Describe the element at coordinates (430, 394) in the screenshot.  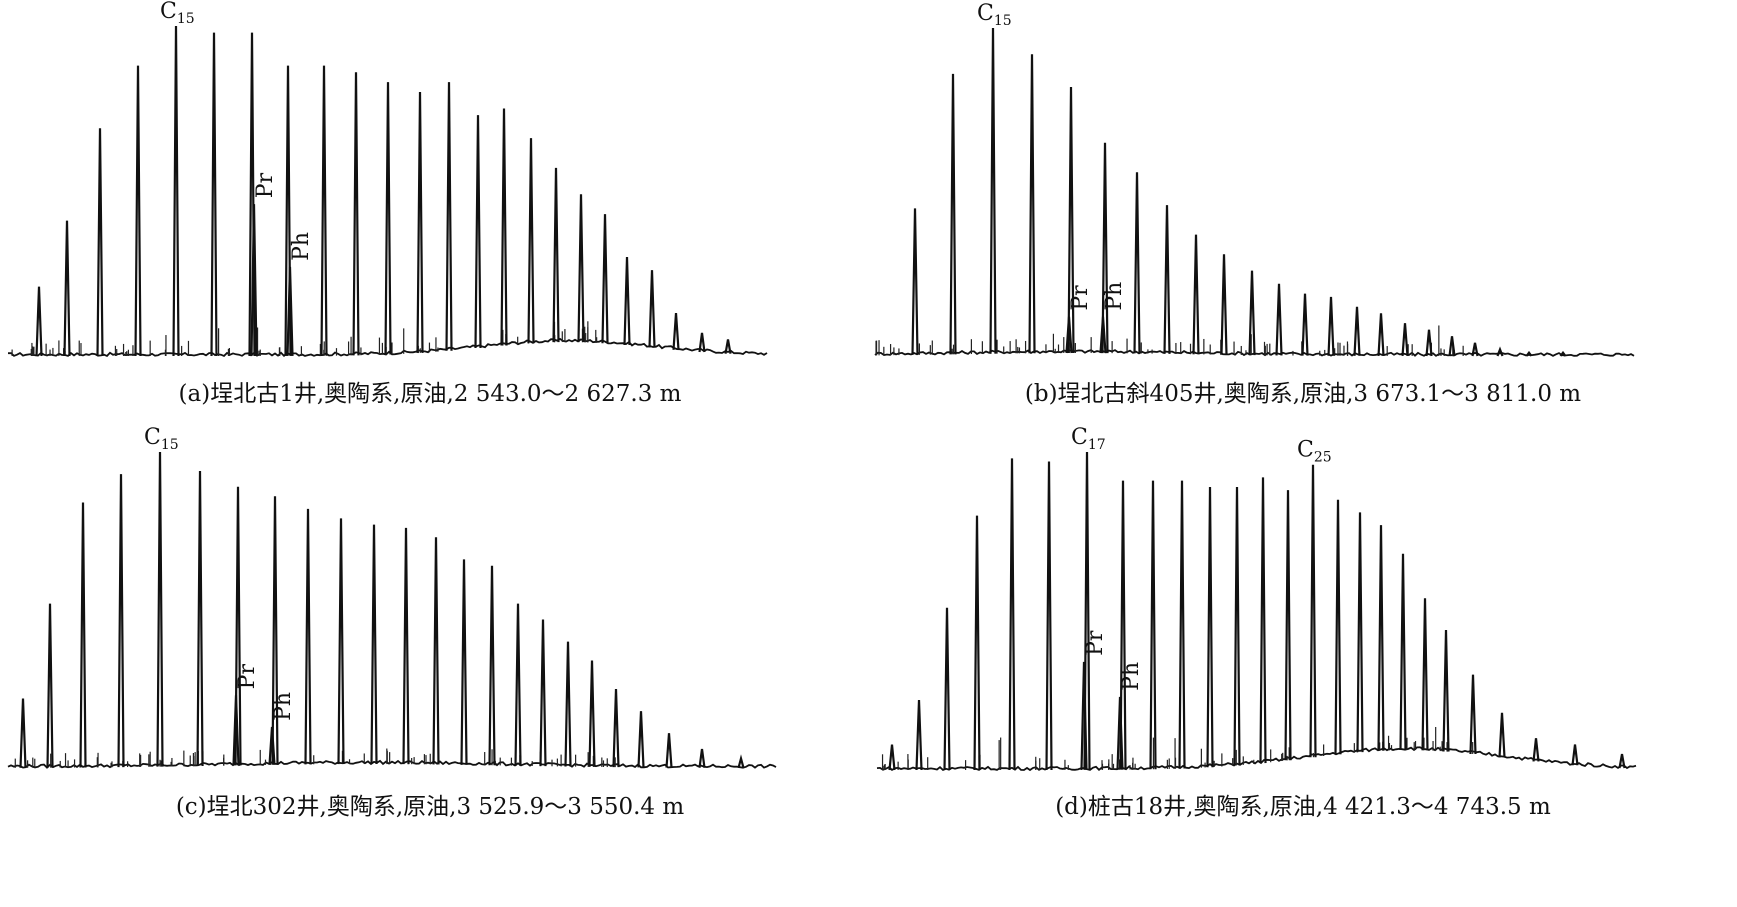
I see `caption-a: (a)埕北古1井,奥陶系,原油,2 543.0～2 627.3 m` at that location.